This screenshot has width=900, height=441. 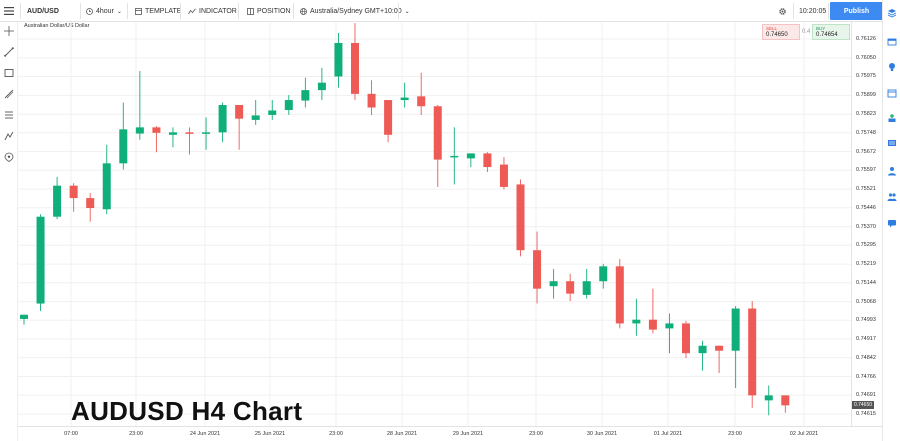 I want to click on drawing-toolbar, so click(x=9, y=231).